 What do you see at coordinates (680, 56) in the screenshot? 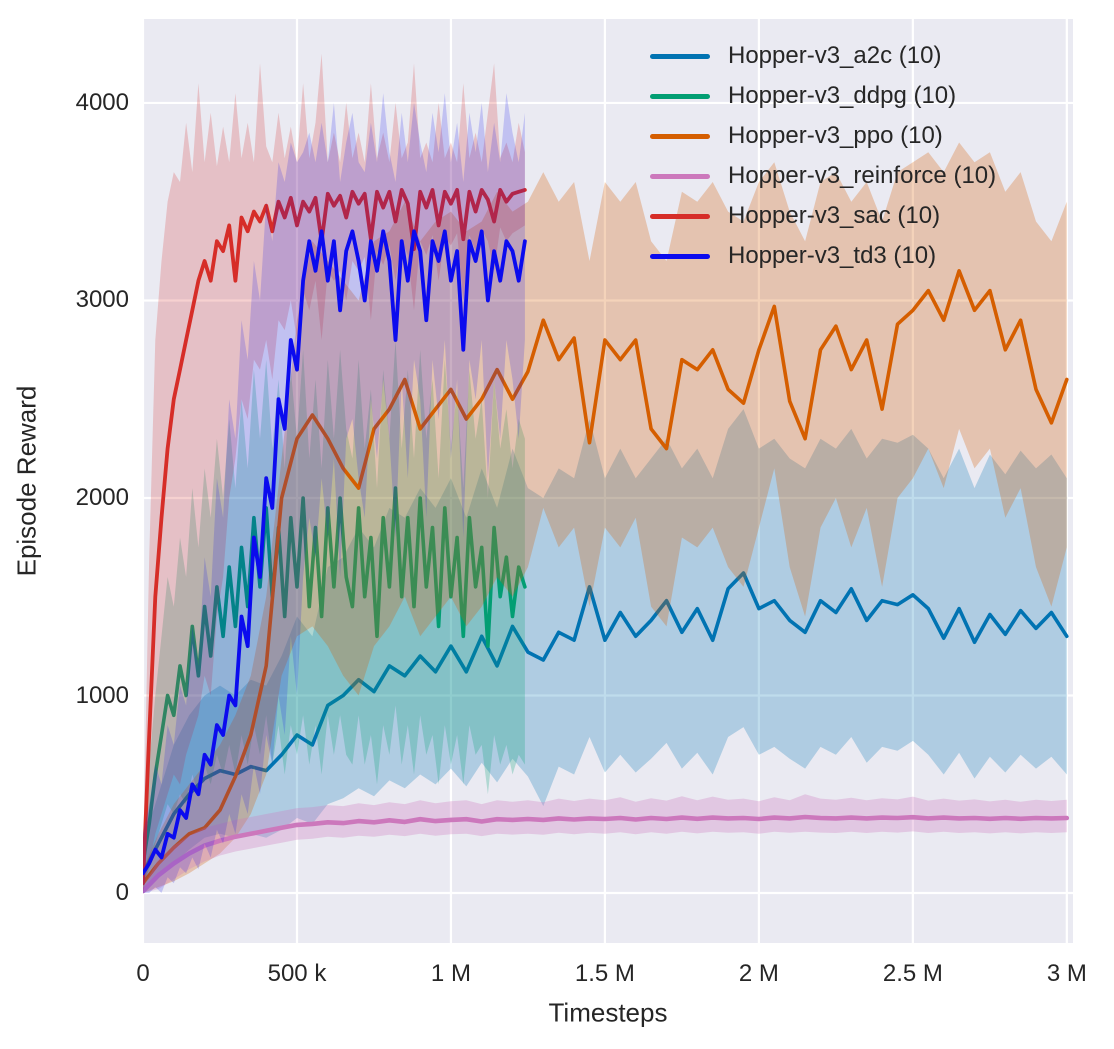
I see `legend-swatch-a2c` at bounding box center [680, 56].